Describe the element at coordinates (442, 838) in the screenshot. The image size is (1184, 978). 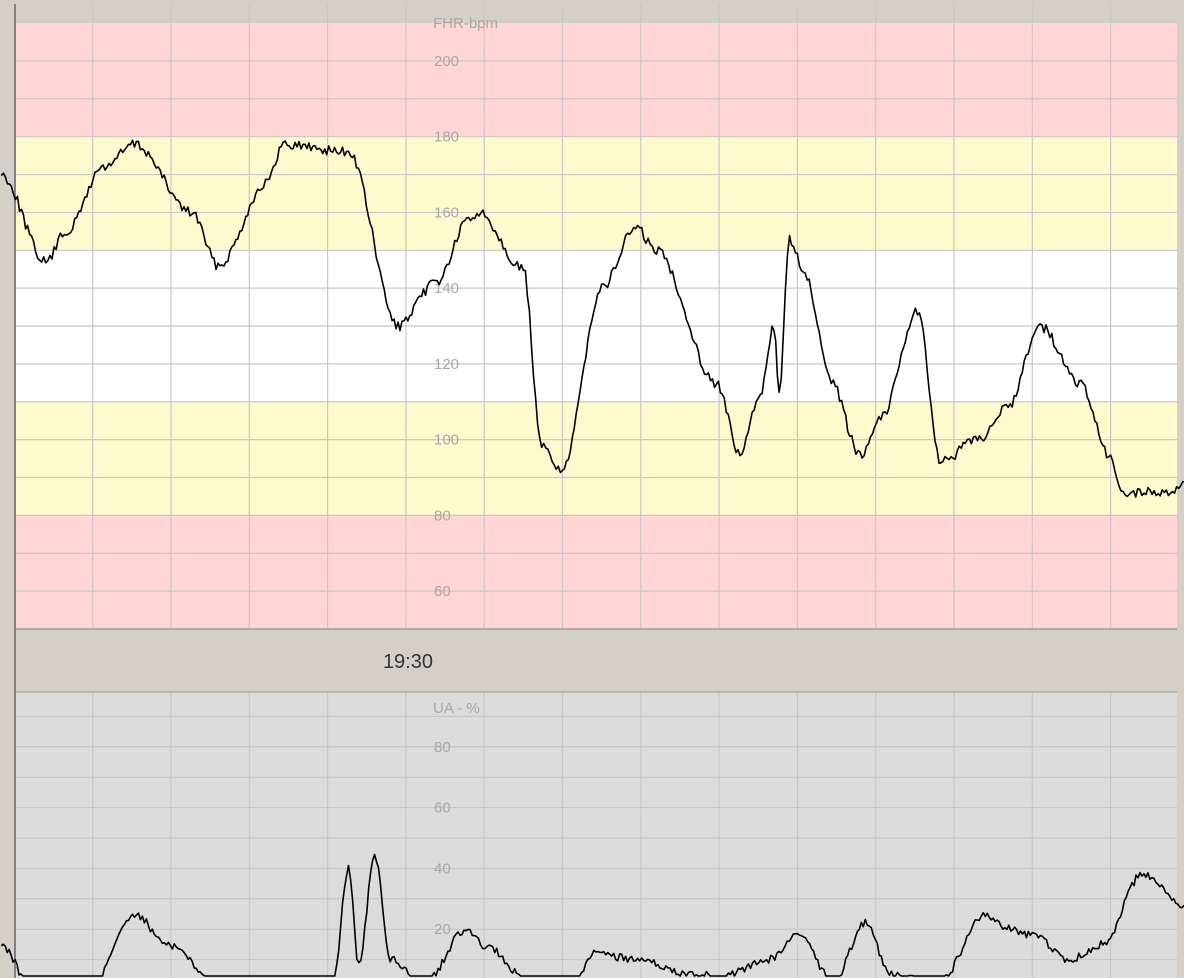
I see `ua-tick-labels: 20 40 60 80` at that location.